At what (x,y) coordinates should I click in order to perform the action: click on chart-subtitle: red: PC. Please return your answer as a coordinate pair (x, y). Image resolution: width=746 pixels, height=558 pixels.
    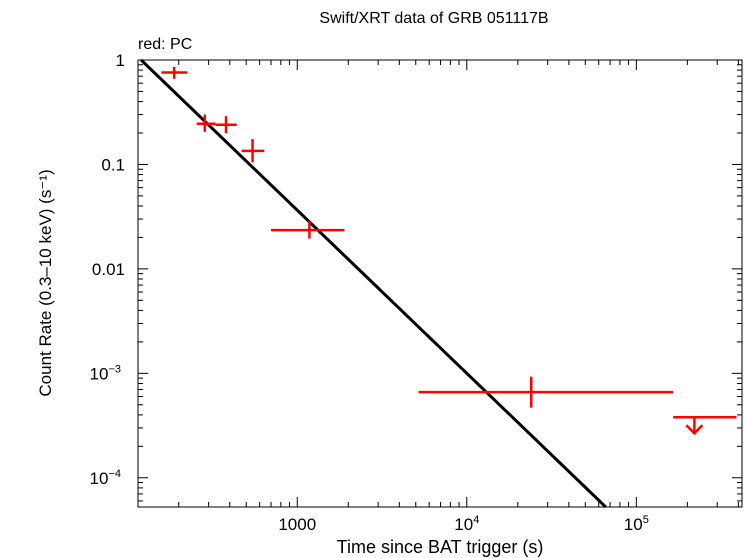
    Looking at the image, I should click on (165, 44).